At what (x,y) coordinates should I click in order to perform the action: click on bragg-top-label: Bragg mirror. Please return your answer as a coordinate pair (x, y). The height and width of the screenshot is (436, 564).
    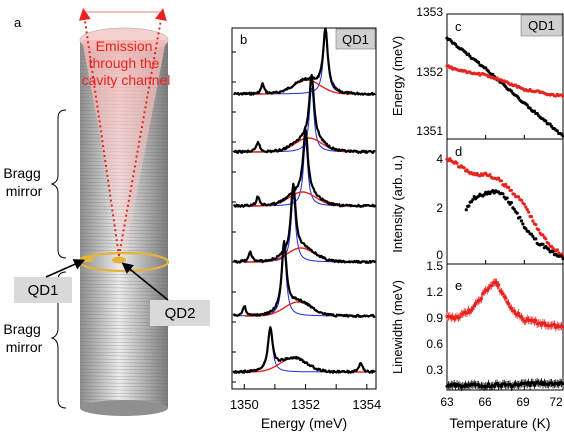
    Looking at the image, I should click on (23, 182).